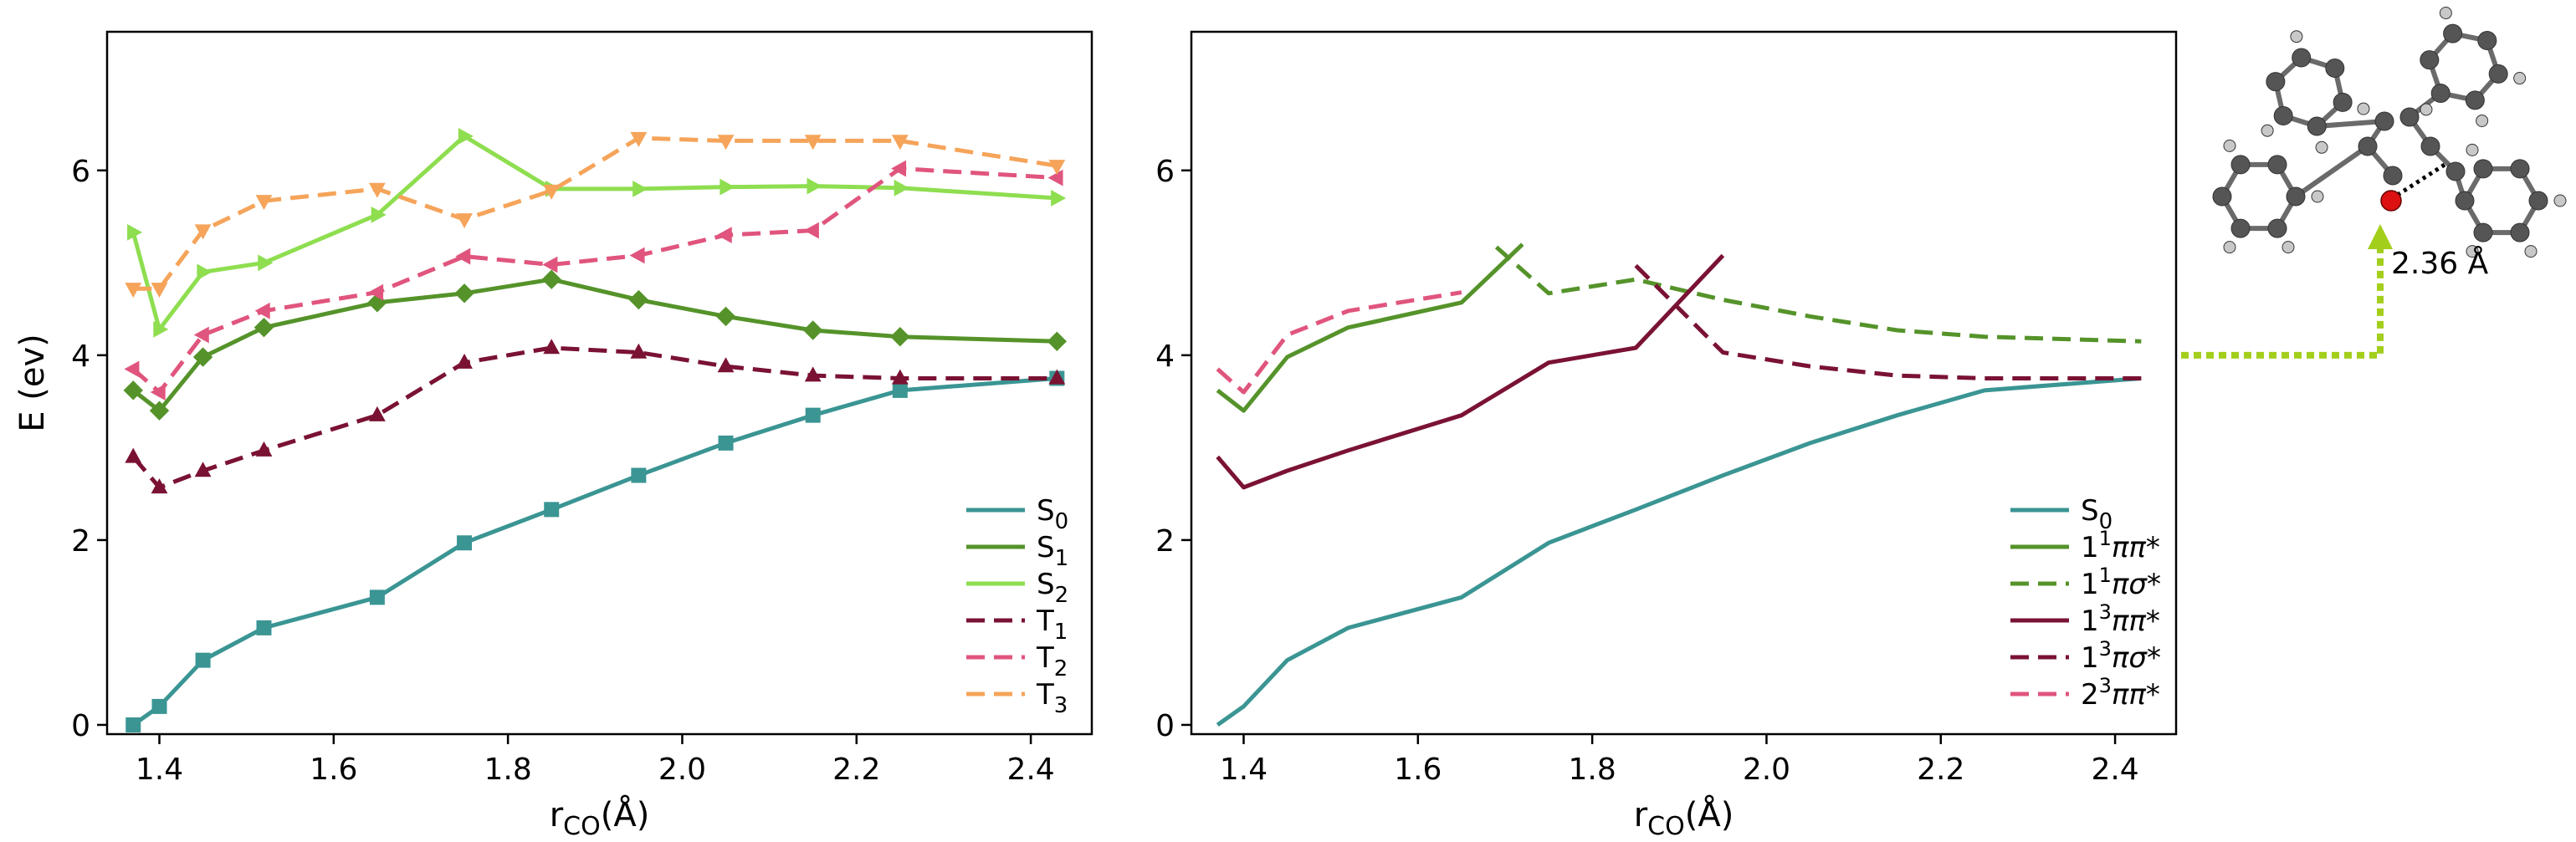 Image resolution: width=2576 pixels, height=842 pixels. I want to click on y-tick-label: 4, so click(1165, 356).